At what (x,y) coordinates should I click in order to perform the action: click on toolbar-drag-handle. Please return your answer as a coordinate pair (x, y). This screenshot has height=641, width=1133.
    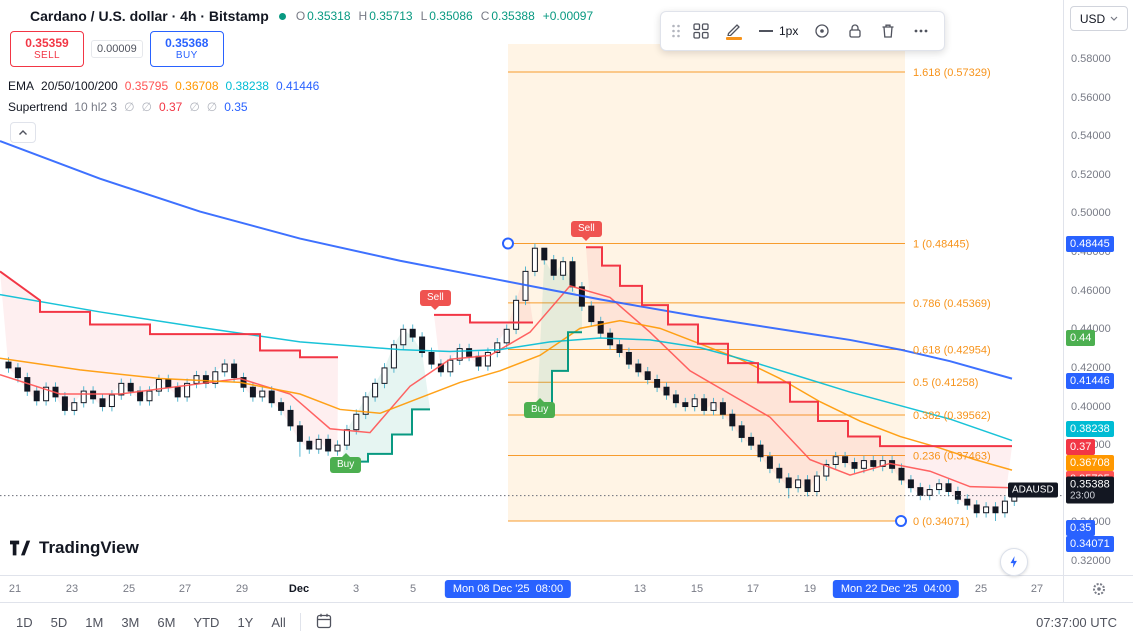
    Looking at the image, I should click on (676, 31).